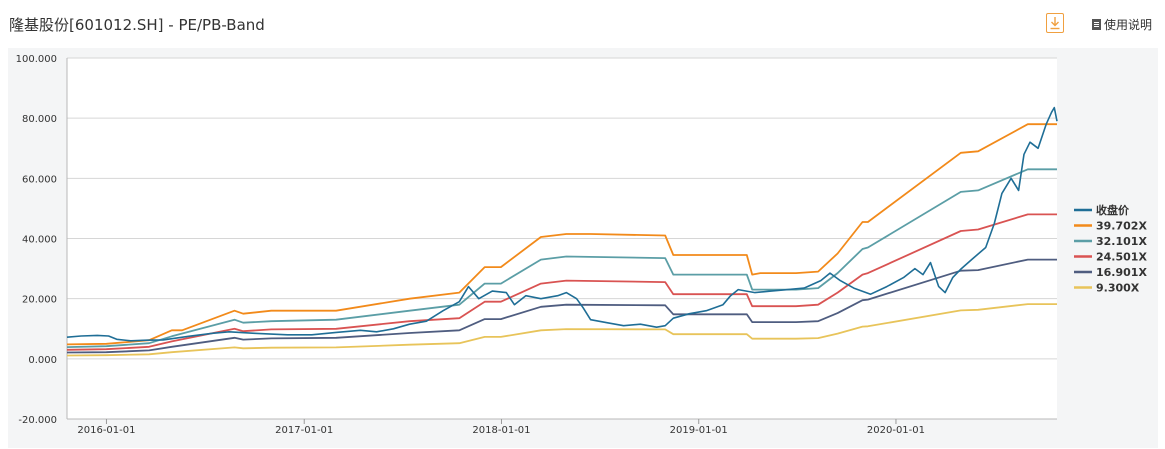  I want to click on legend-label: 9.300X, so click(1118, 288).